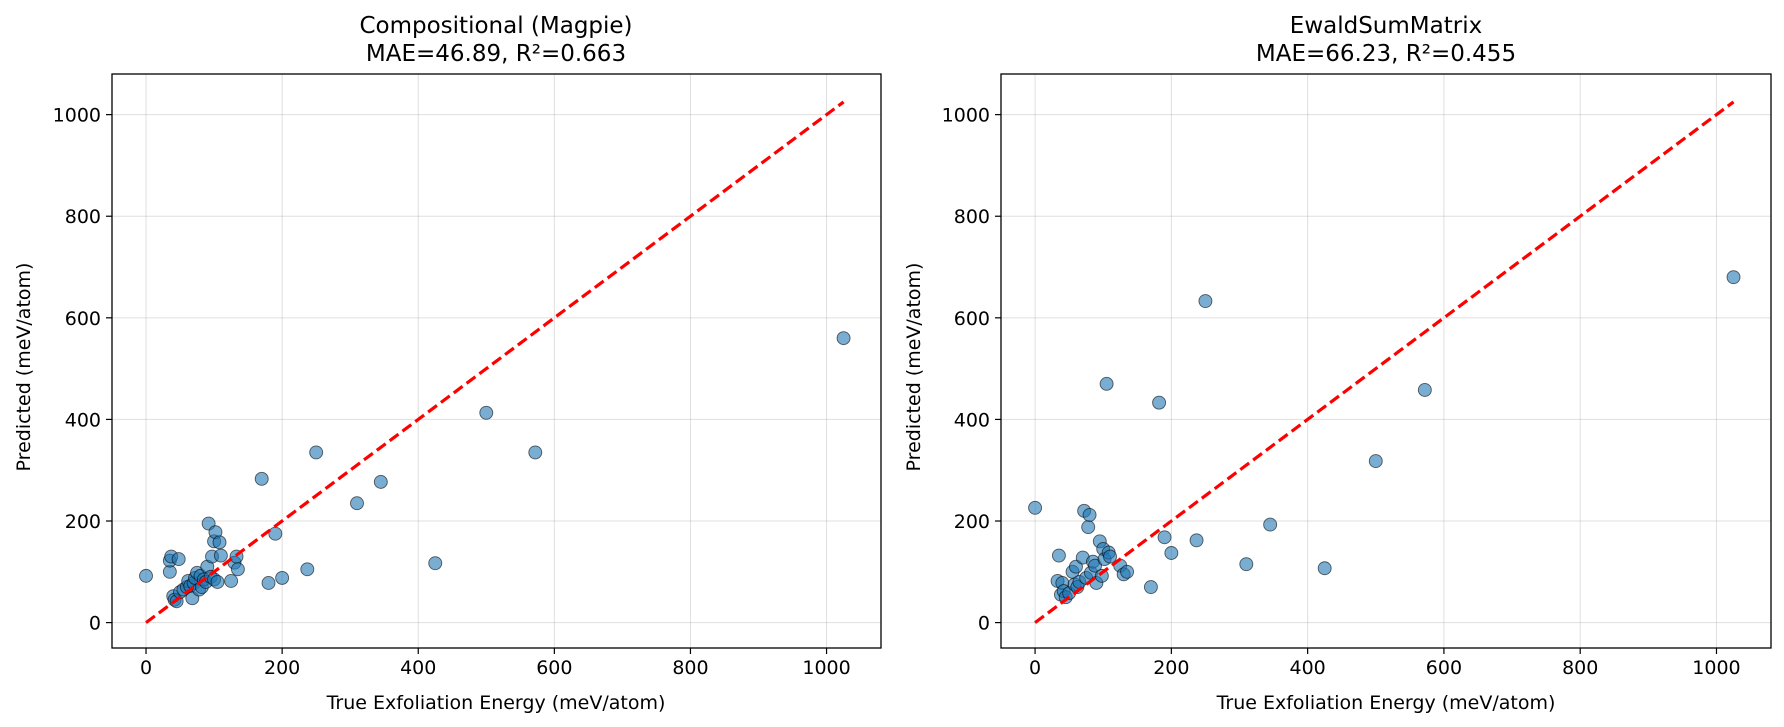 This screenshot has width=1784, height=727. I want to click on chart-title-line1: Compositional (Magpie), so click(495, 26).